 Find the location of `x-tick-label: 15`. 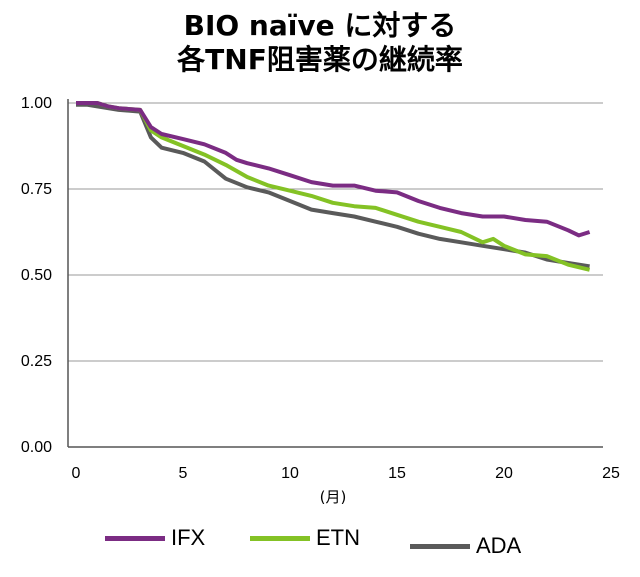

x-tick-label: 15 is located at coordinates (397, 473).